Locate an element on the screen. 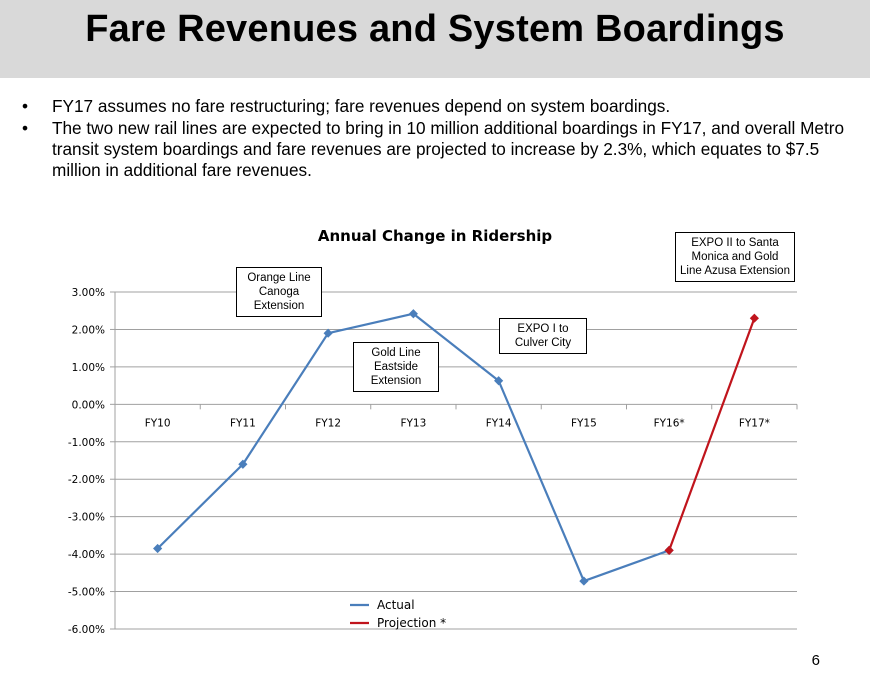  y-tick-label: -1.00% is located at coordinates (86, 443).